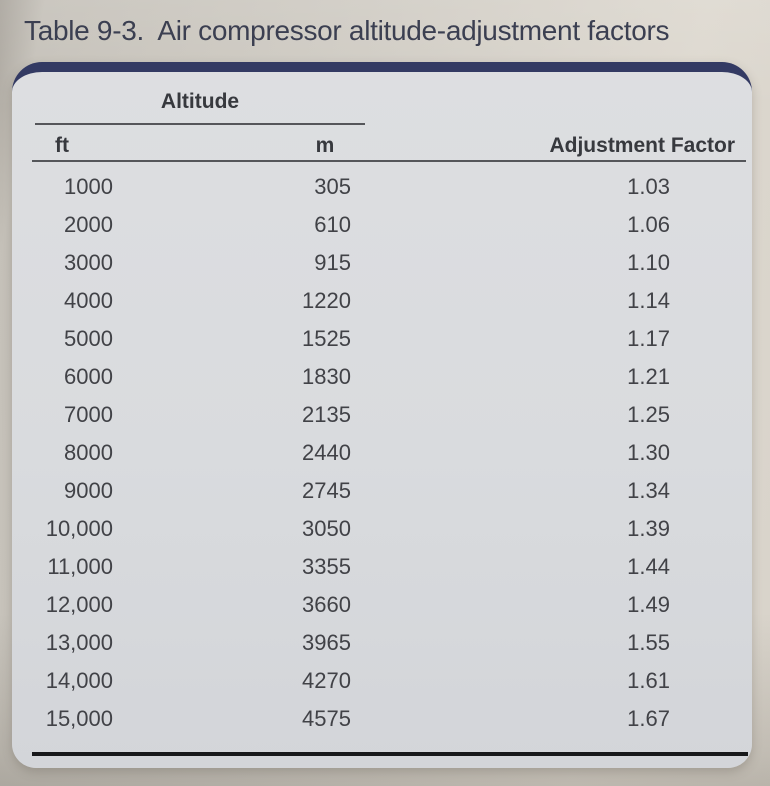 This screenshot has height=786, width=770. Describe the element at coordinates (326, 566) in the screenshot. I see `m-cell: 3355` at that location.